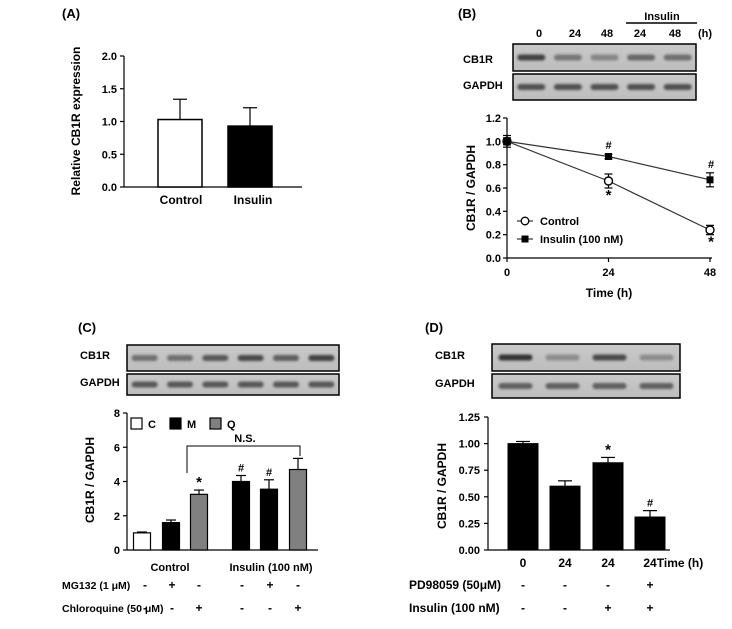  I want to click on panel-b-ytick-label: 0.2, so click(493, 236).